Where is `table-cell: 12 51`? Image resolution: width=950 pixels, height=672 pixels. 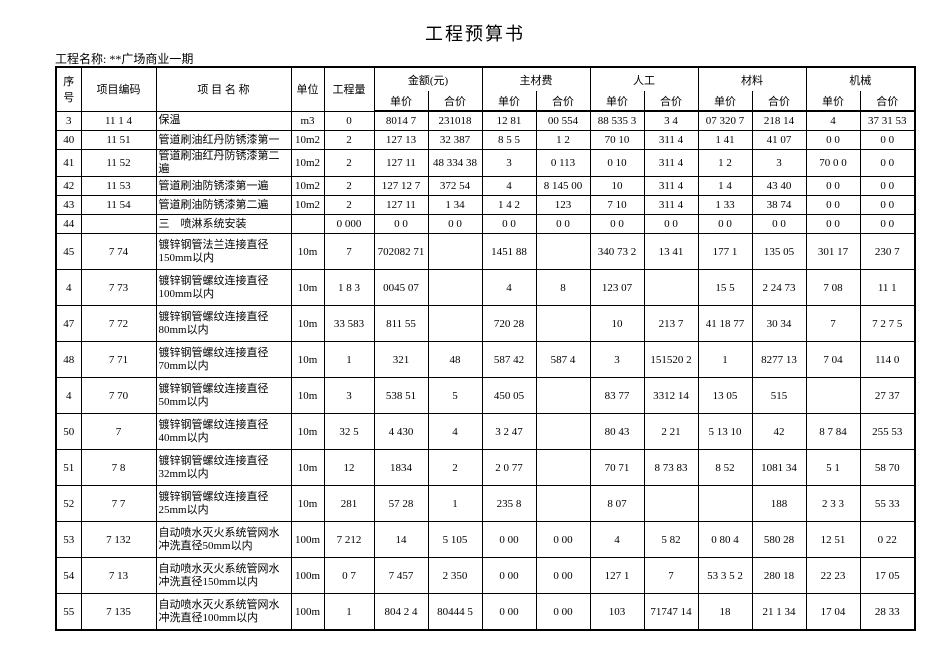
table-cell: 12 51 is located at coordinates (833, 539).